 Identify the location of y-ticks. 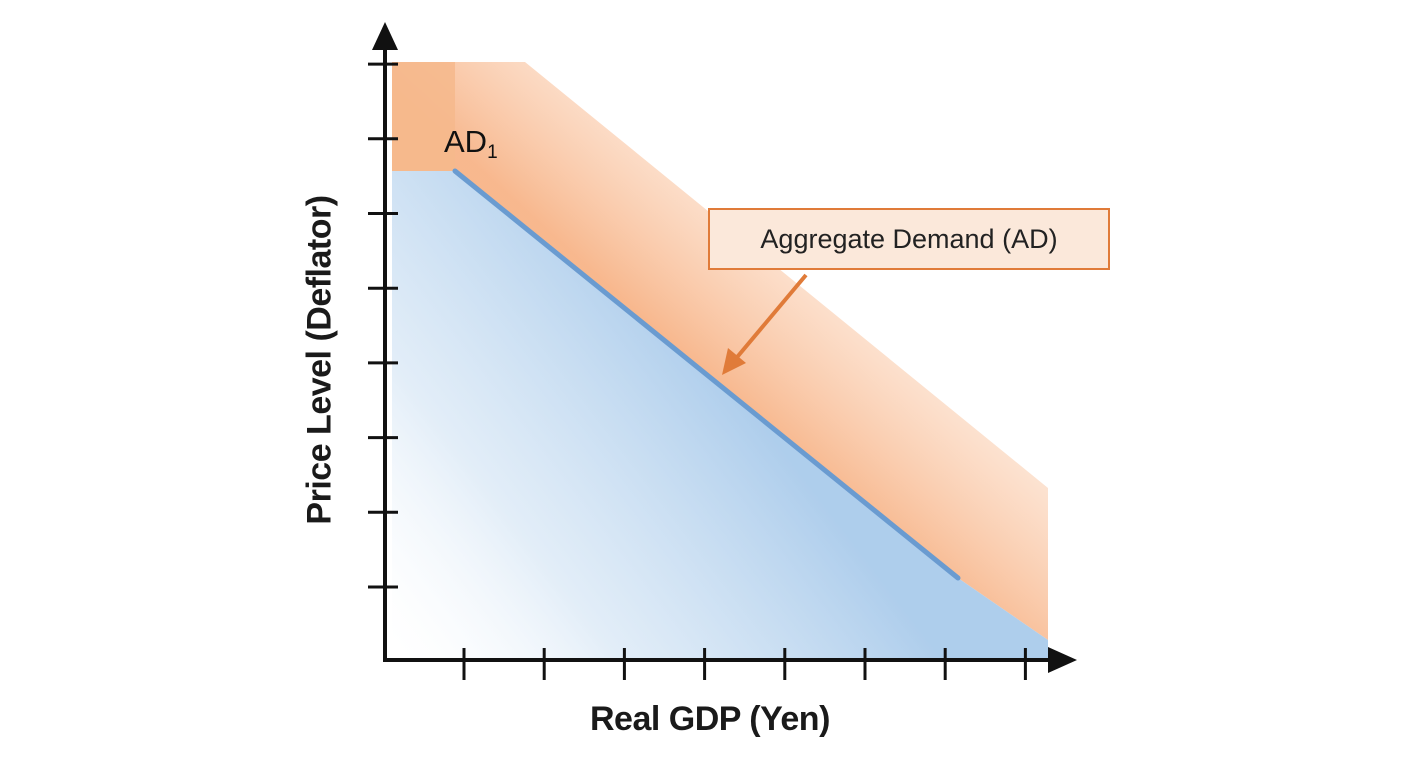
(383, 325).